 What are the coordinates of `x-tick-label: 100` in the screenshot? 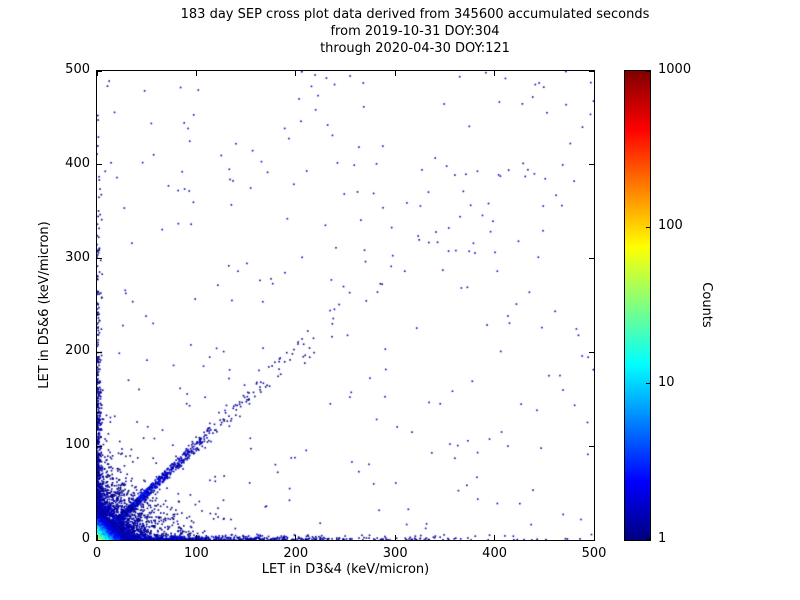 It's located at (196, 553).